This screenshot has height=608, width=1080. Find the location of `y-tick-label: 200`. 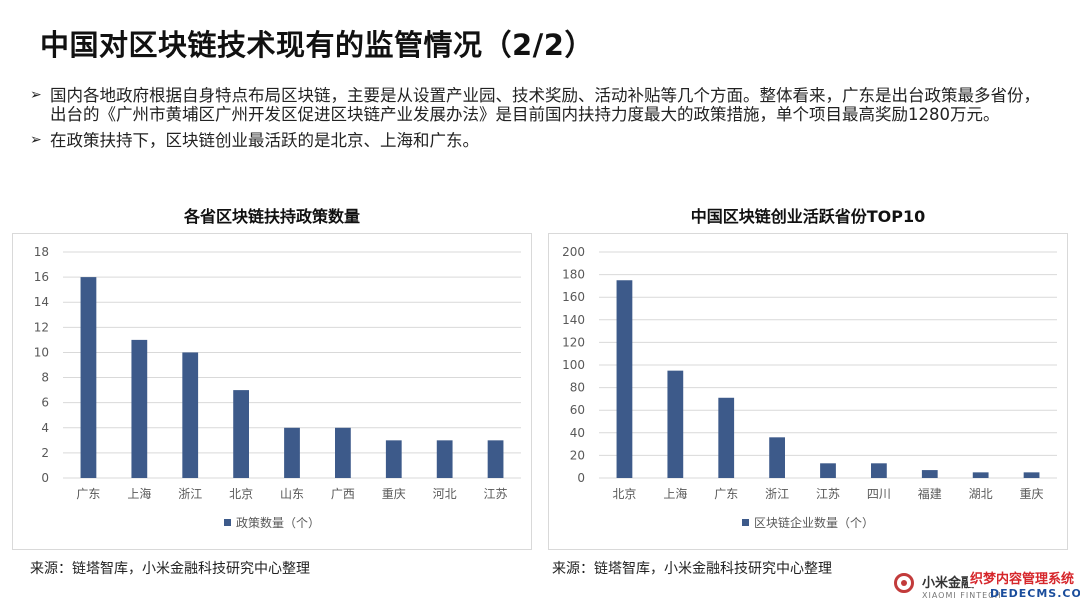

y-tick-label: 200 is located at coordinates (573, 252).